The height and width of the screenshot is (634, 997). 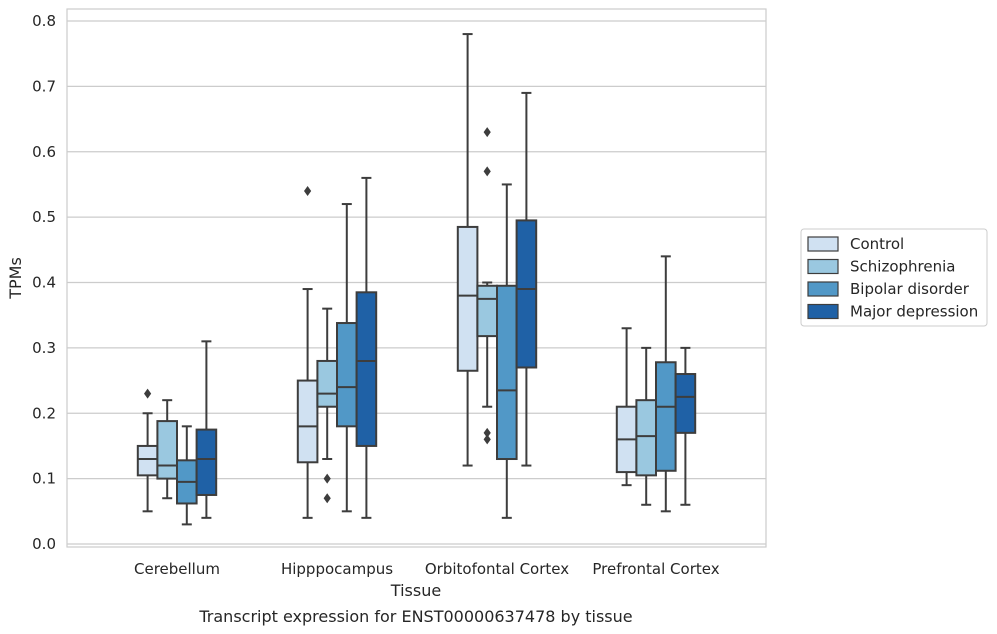 What do you see at coordinates (910, 289) in the screenshot?
I see `legend-label: Bipolar disorder` at bounding box center [910, 289].